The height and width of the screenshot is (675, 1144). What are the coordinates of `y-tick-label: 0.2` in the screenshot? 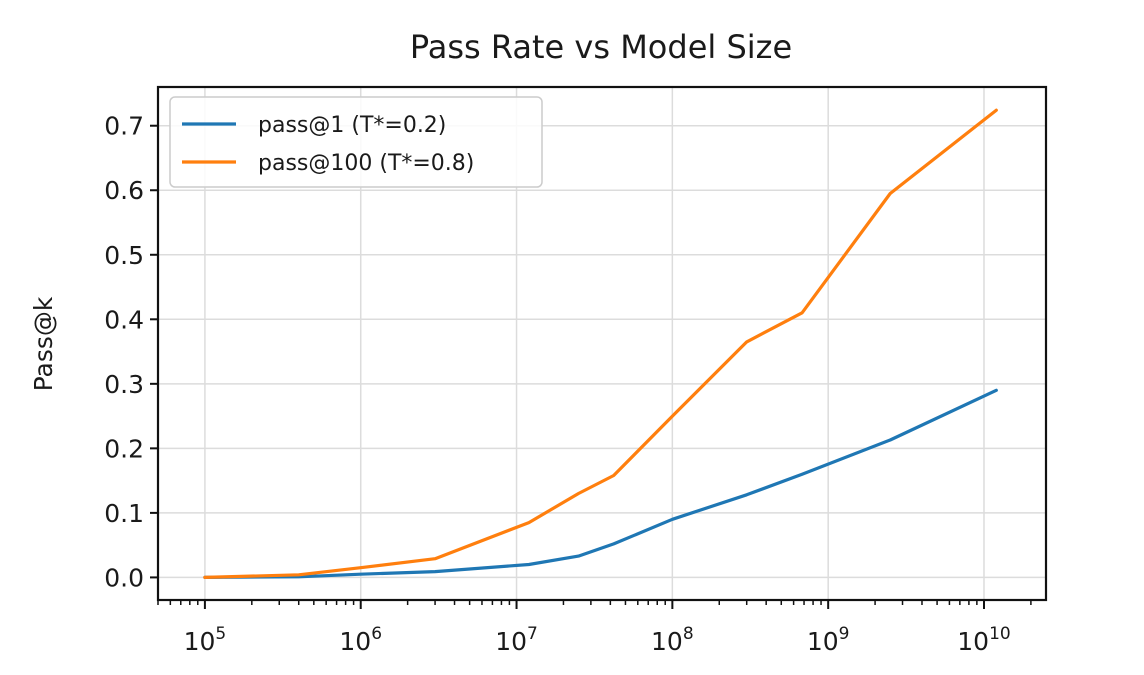 It's located at (124, 448).